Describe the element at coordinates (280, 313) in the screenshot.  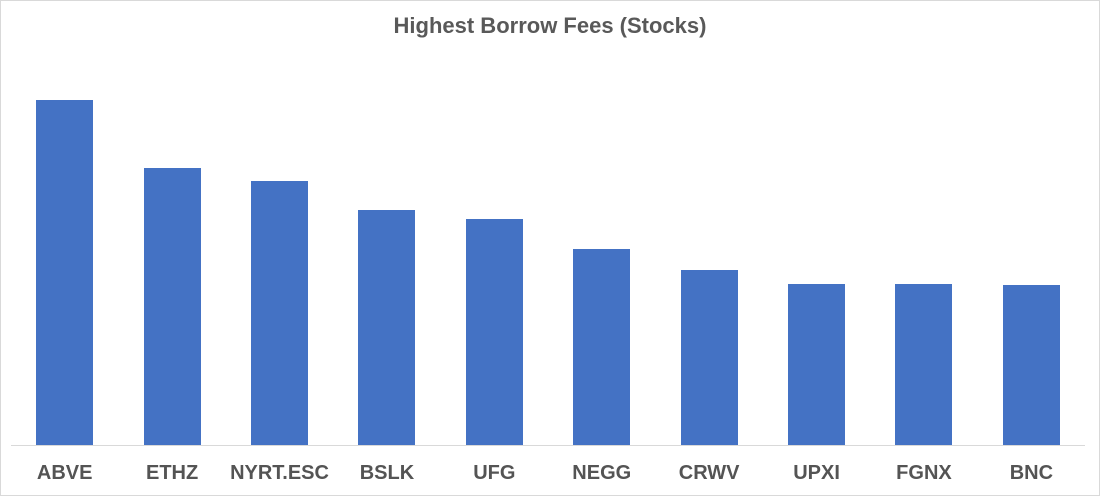
I see `bar-NYRT.ESC` at that location.